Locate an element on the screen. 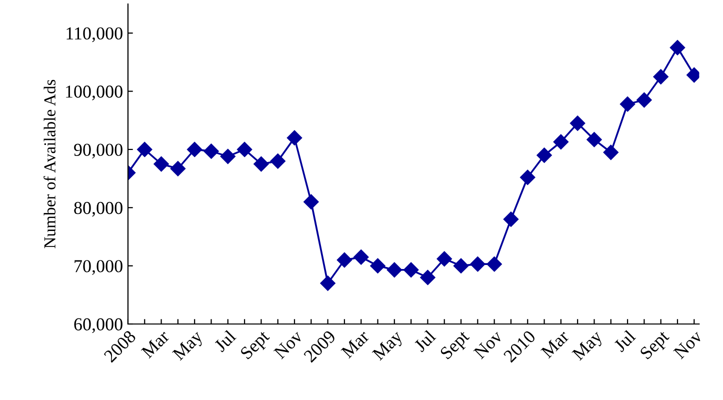  y-tick-label: 100,000 is located at coordinates (94, 93).